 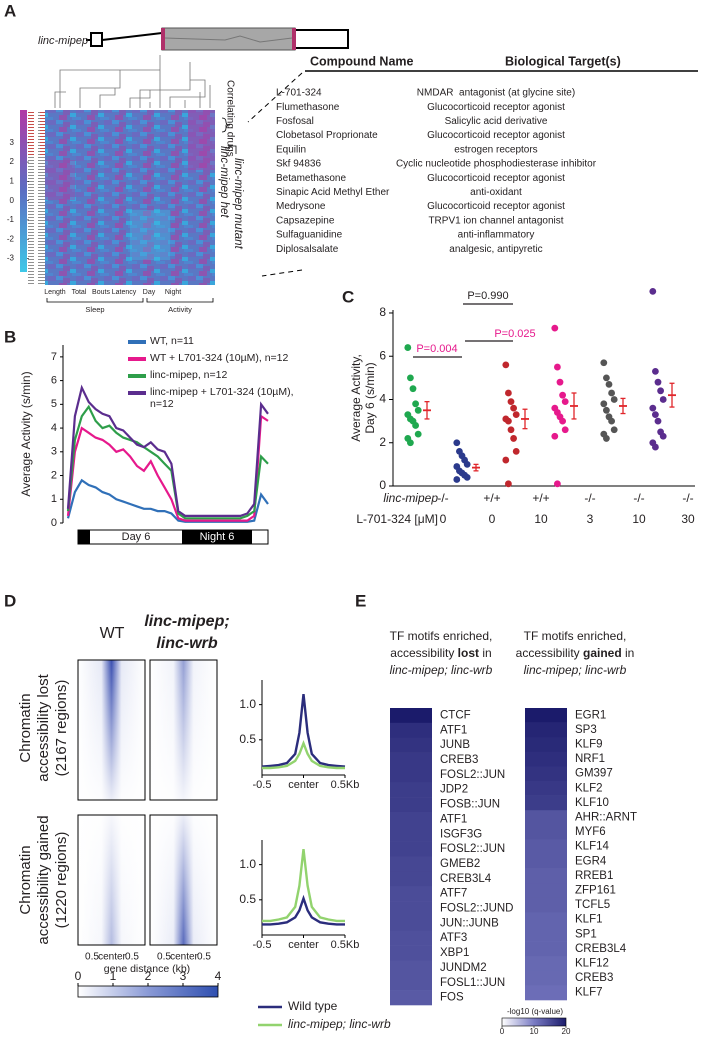 I want to click on row-label: linc-mipep, so click(x=410, y=498).